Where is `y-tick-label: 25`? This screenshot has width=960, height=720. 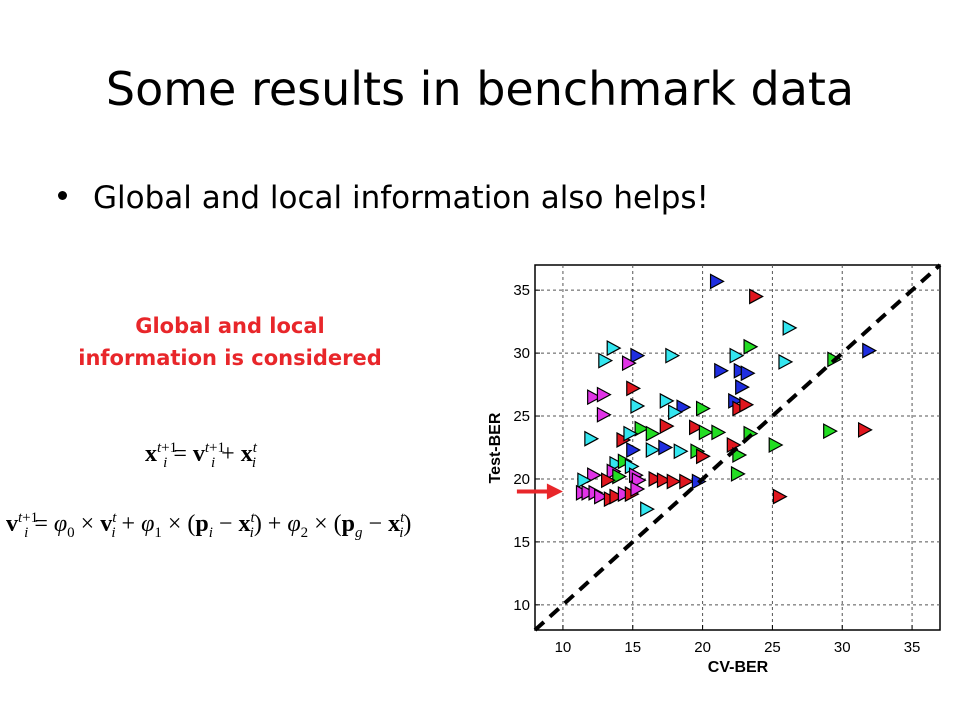
y-tick-label: 25 is located at coordinates (521, 416).